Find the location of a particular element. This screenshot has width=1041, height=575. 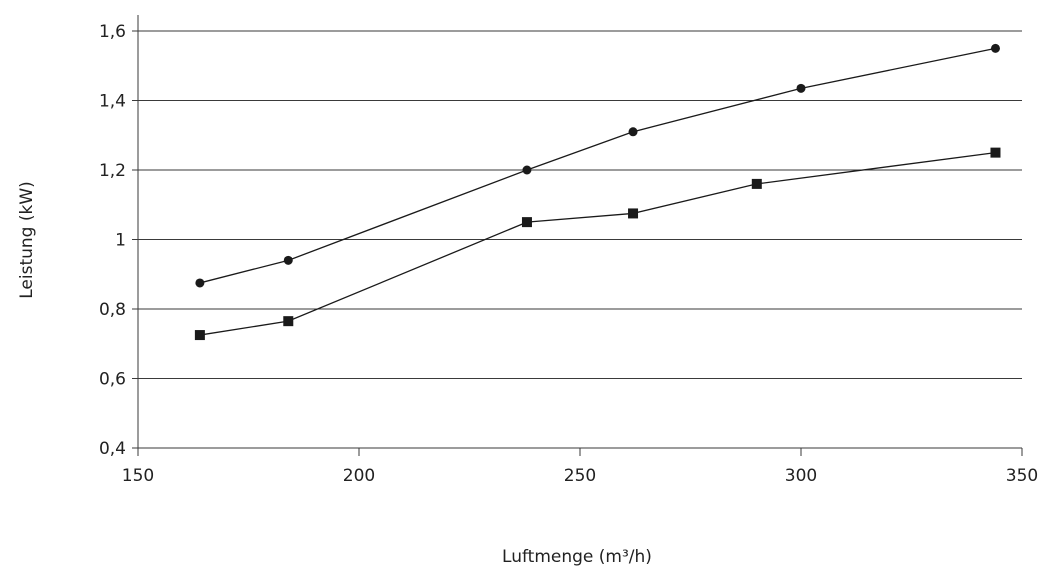

y-tick-label: 0,6 is located at coordinates (112, 380).